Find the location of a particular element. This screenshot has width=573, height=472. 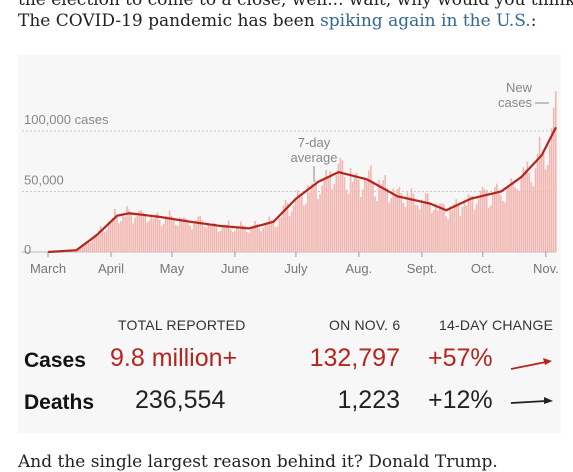

y-tick-label-0: 0 is located at coordinates (27, 249).